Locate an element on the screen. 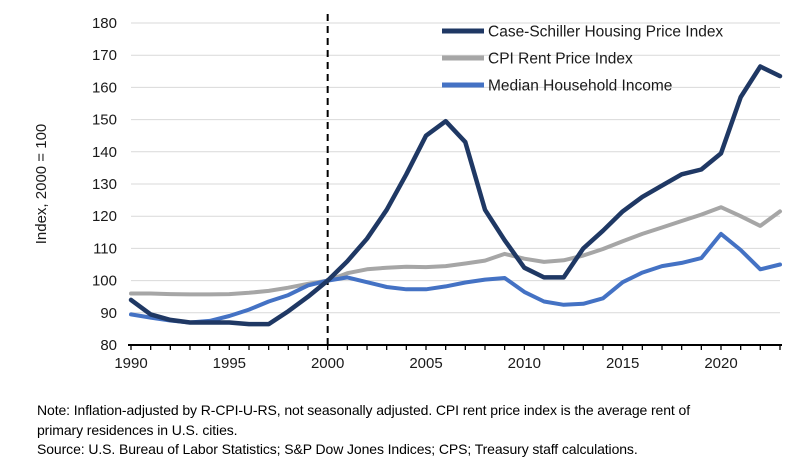  y-tick-label: 130 is located at coordinates (104, 184).